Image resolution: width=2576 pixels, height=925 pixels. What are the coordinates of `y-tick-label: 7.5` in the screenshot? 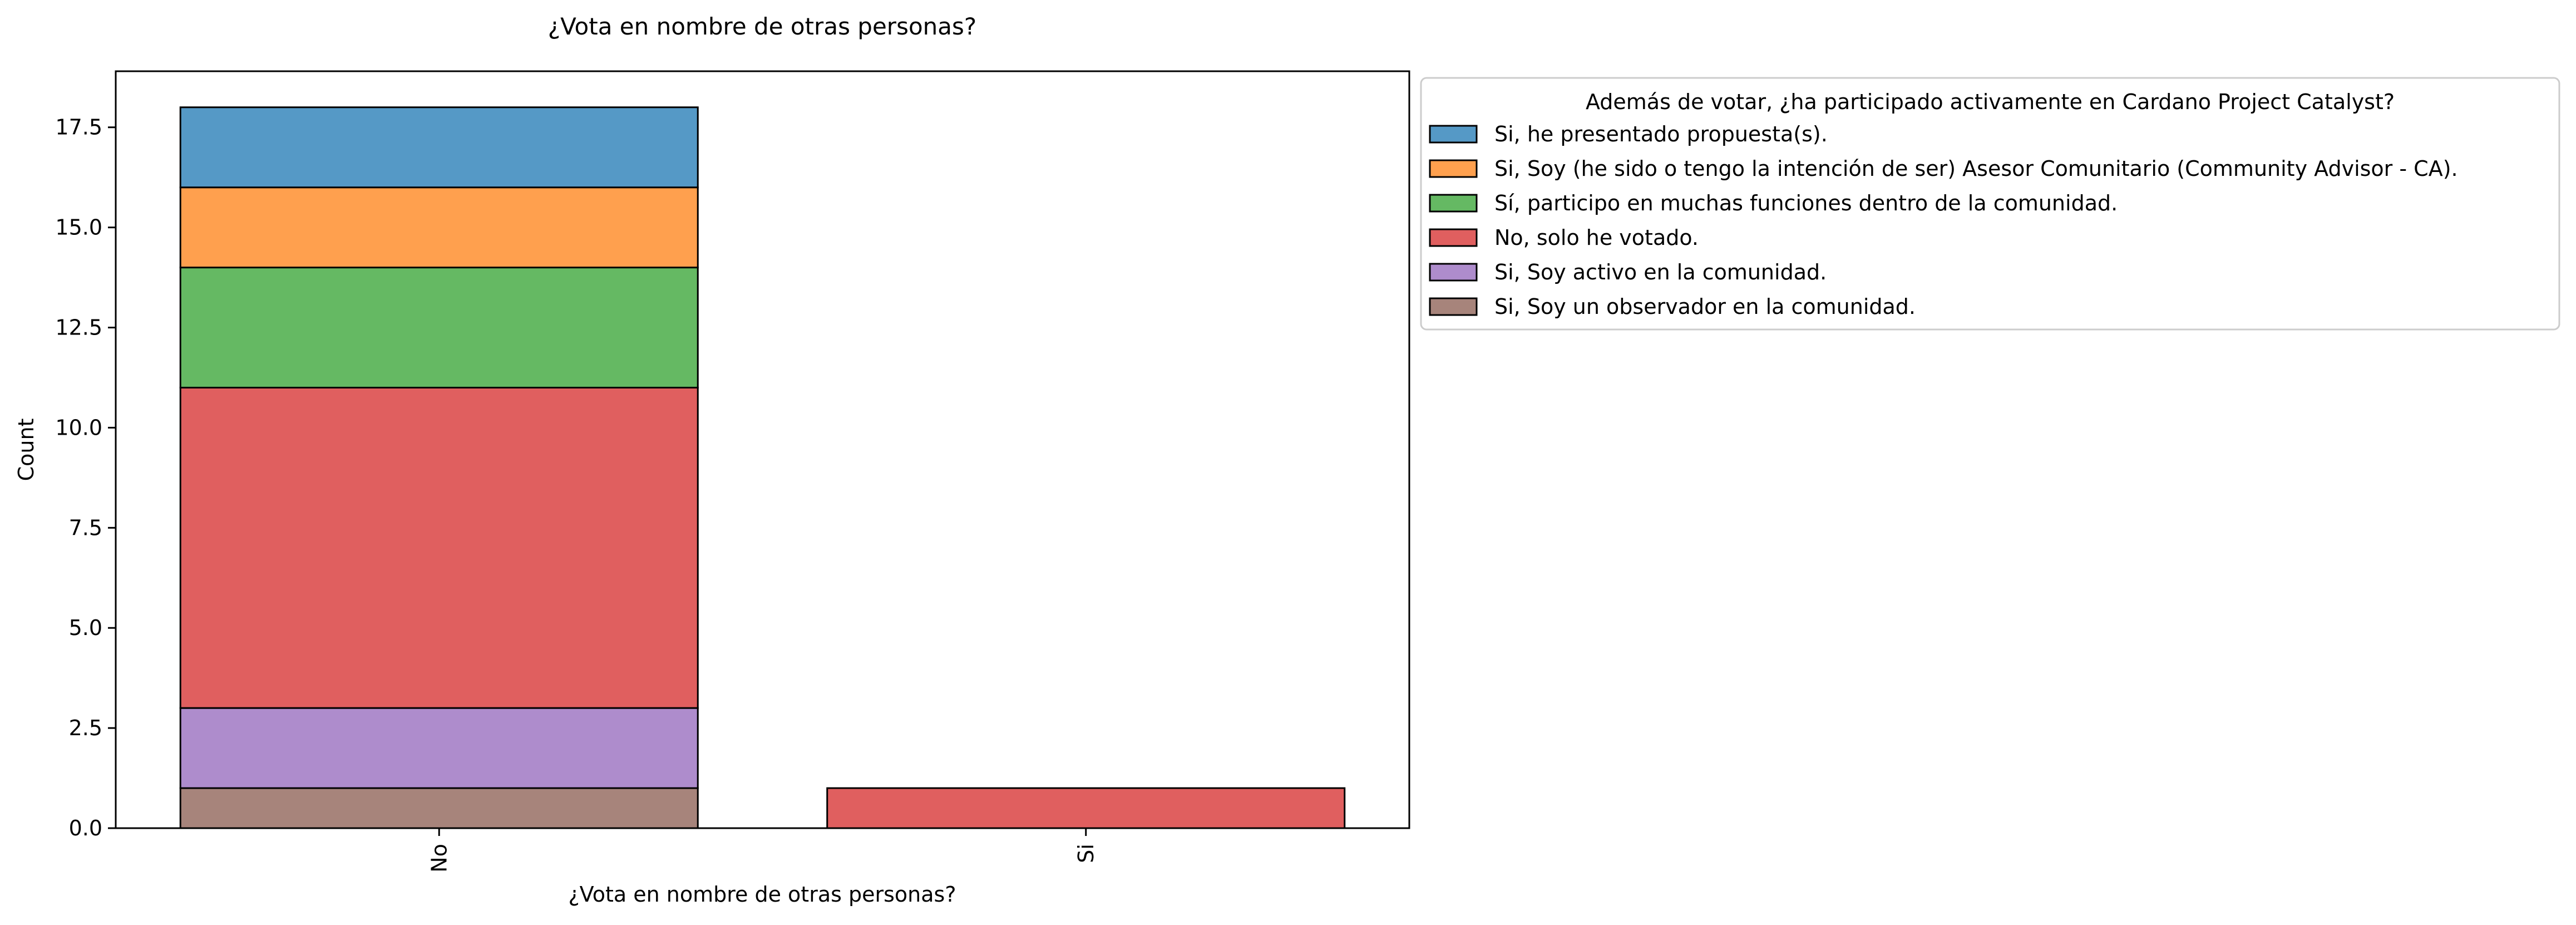 It's located at (86, 527).